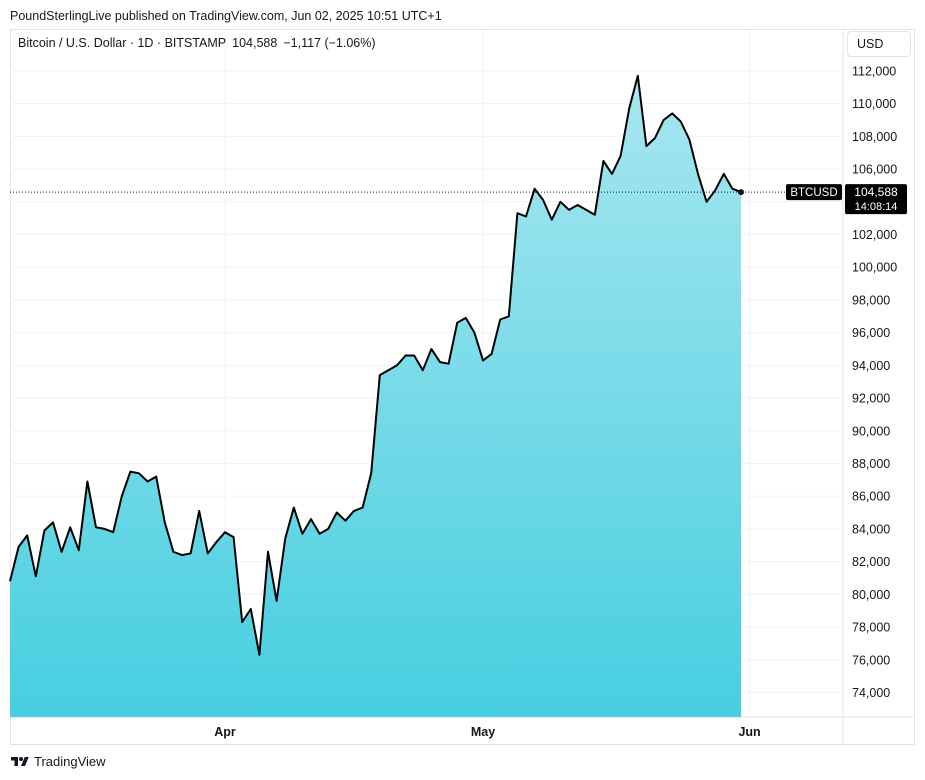  What do you see at coordinates (874, 235) in the screenshot?
I see `y-tick-label: 102,000` at bounding box center [874, 235].